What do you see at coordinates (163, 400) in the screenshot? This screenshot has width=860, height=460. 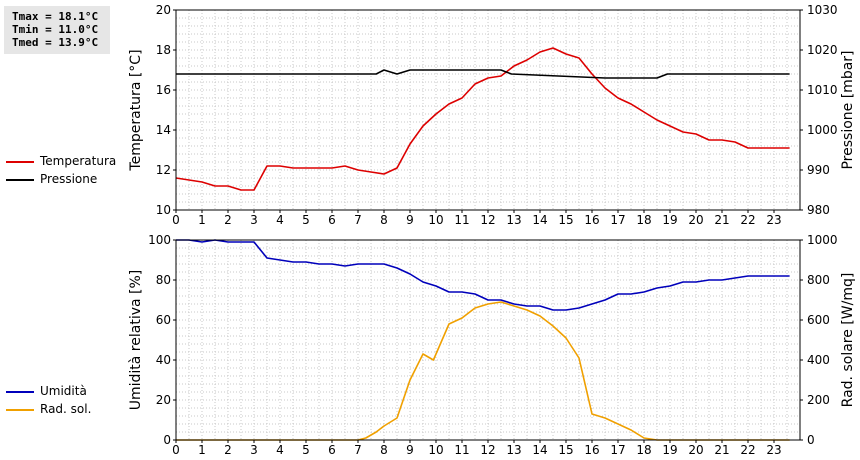 I see `bottom-y-tick-label: 20` at bounding box center [163, 400].